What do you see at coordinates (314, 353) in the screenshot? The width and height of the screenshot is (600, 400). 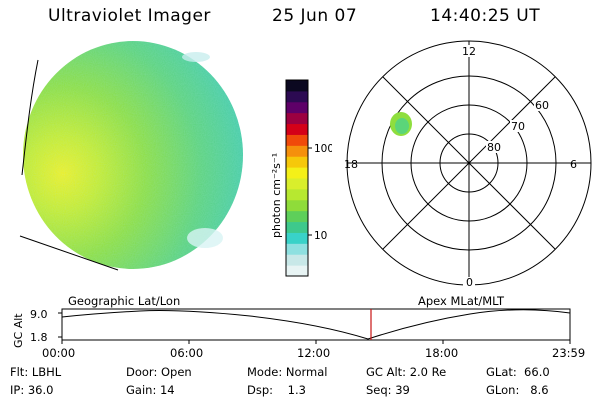 I see `timeline-xlabel-2: 12:00` at bounding box center [314, 353].